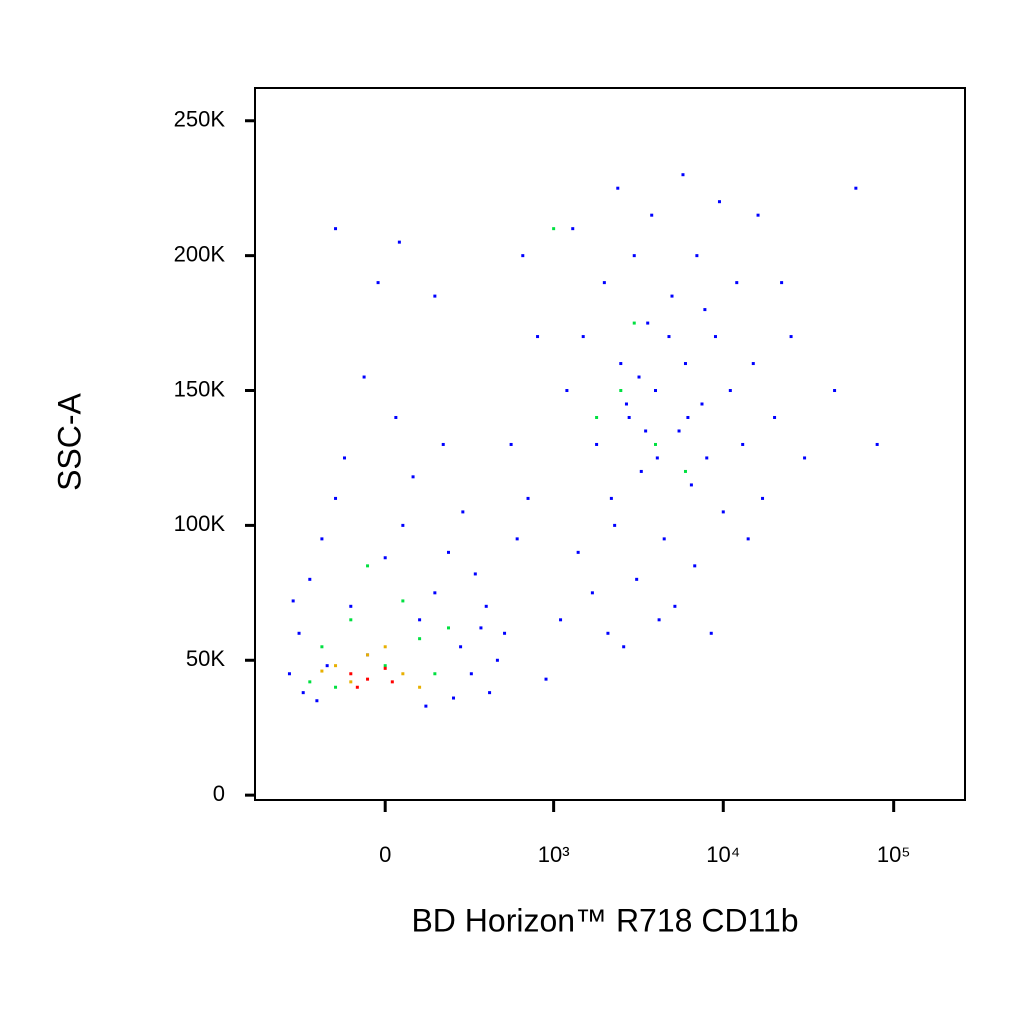  I want to click on y-axis-label: SSC-A, so click(69, 441).